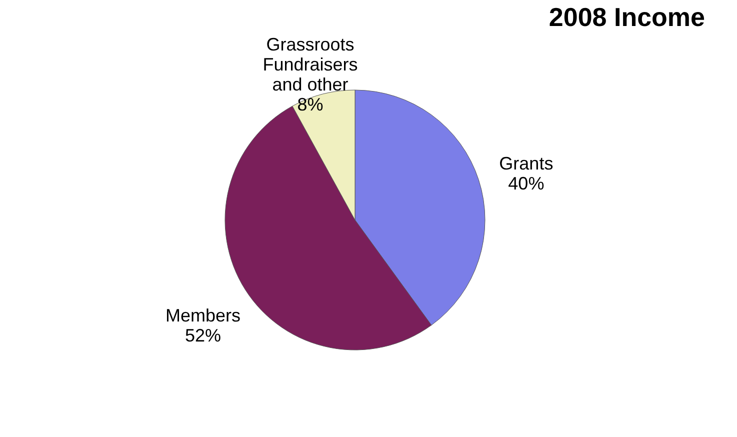 The image size is (737, 437). What do you see at coordinates (310, 104) in the screenshot?
I see `data-label: 8%` at bounding box center [310, 104].